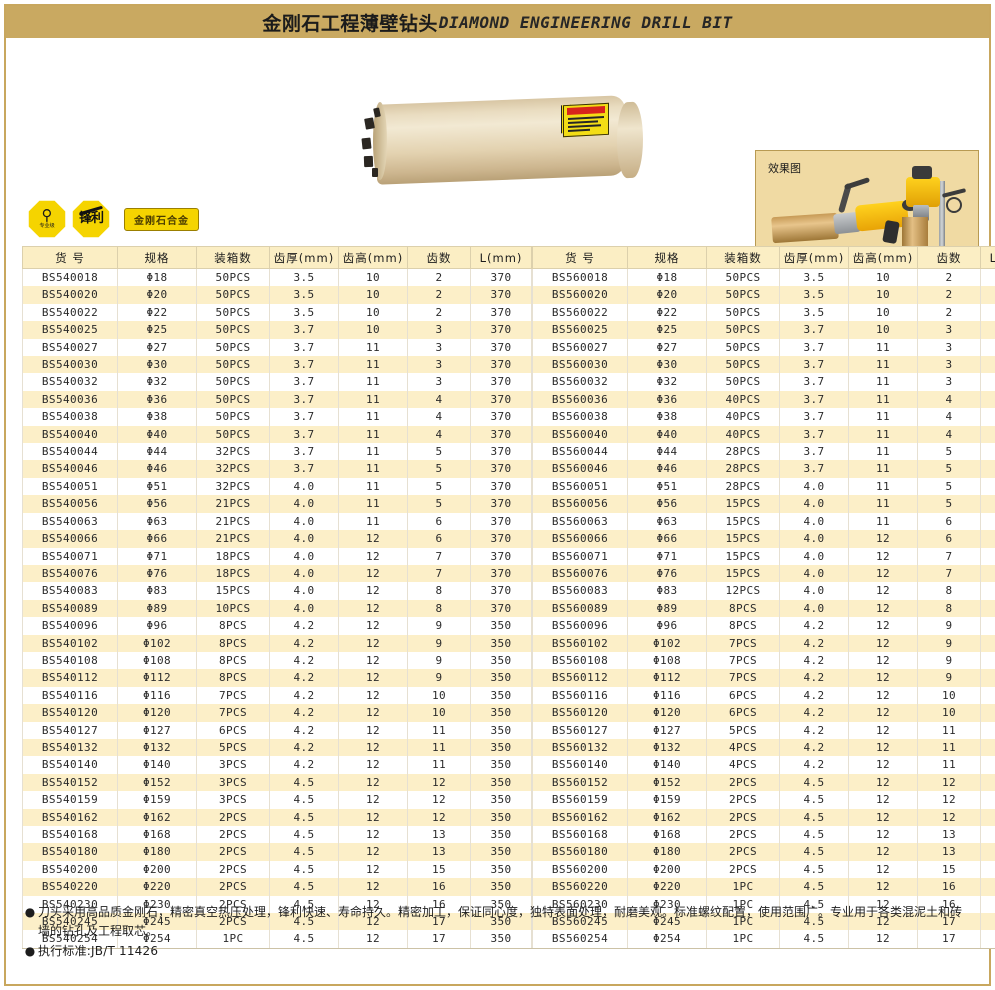  What do you see at coordinates (439, 643) in the screenshot?
I see `table-cell: 9` at bounding box center [439, 643].